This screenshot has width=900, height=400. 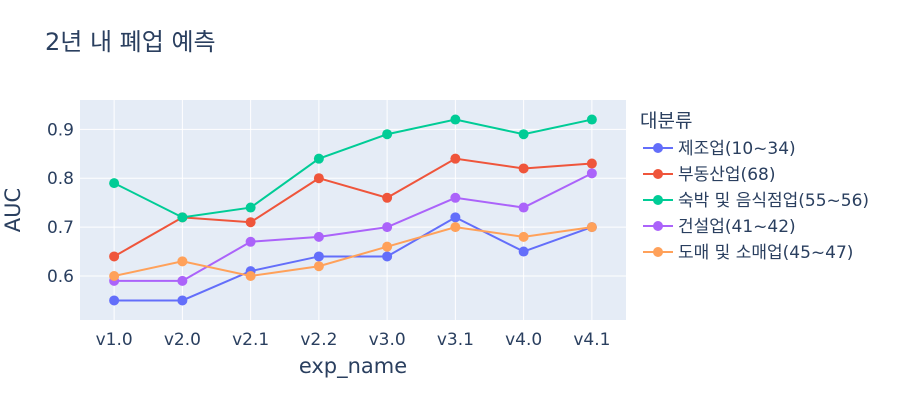 I want to click on legend-label: 제조업(10~34), so click(x=737, y=149).